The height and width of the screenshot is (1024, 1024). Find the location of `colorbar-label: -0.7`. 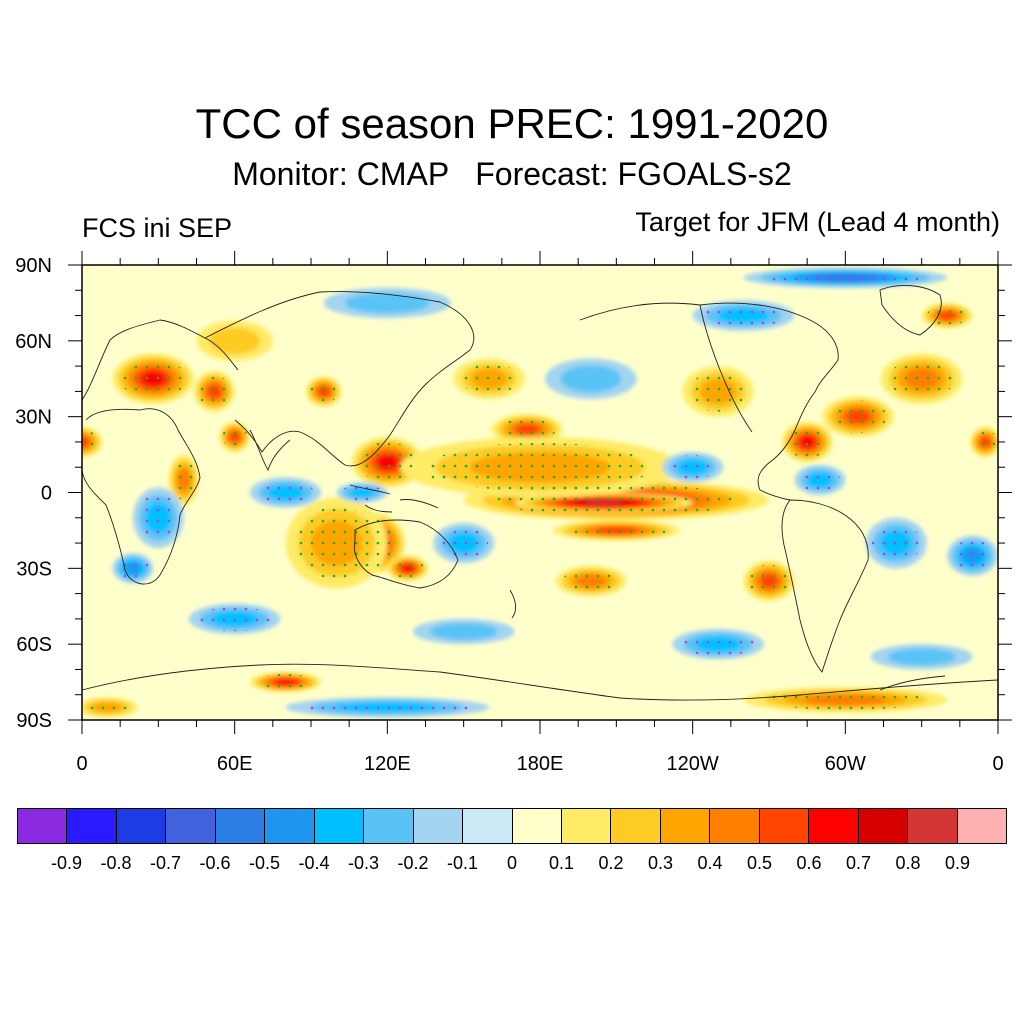

colorbar-label: -0.7 is located at coordinates (165, 863).